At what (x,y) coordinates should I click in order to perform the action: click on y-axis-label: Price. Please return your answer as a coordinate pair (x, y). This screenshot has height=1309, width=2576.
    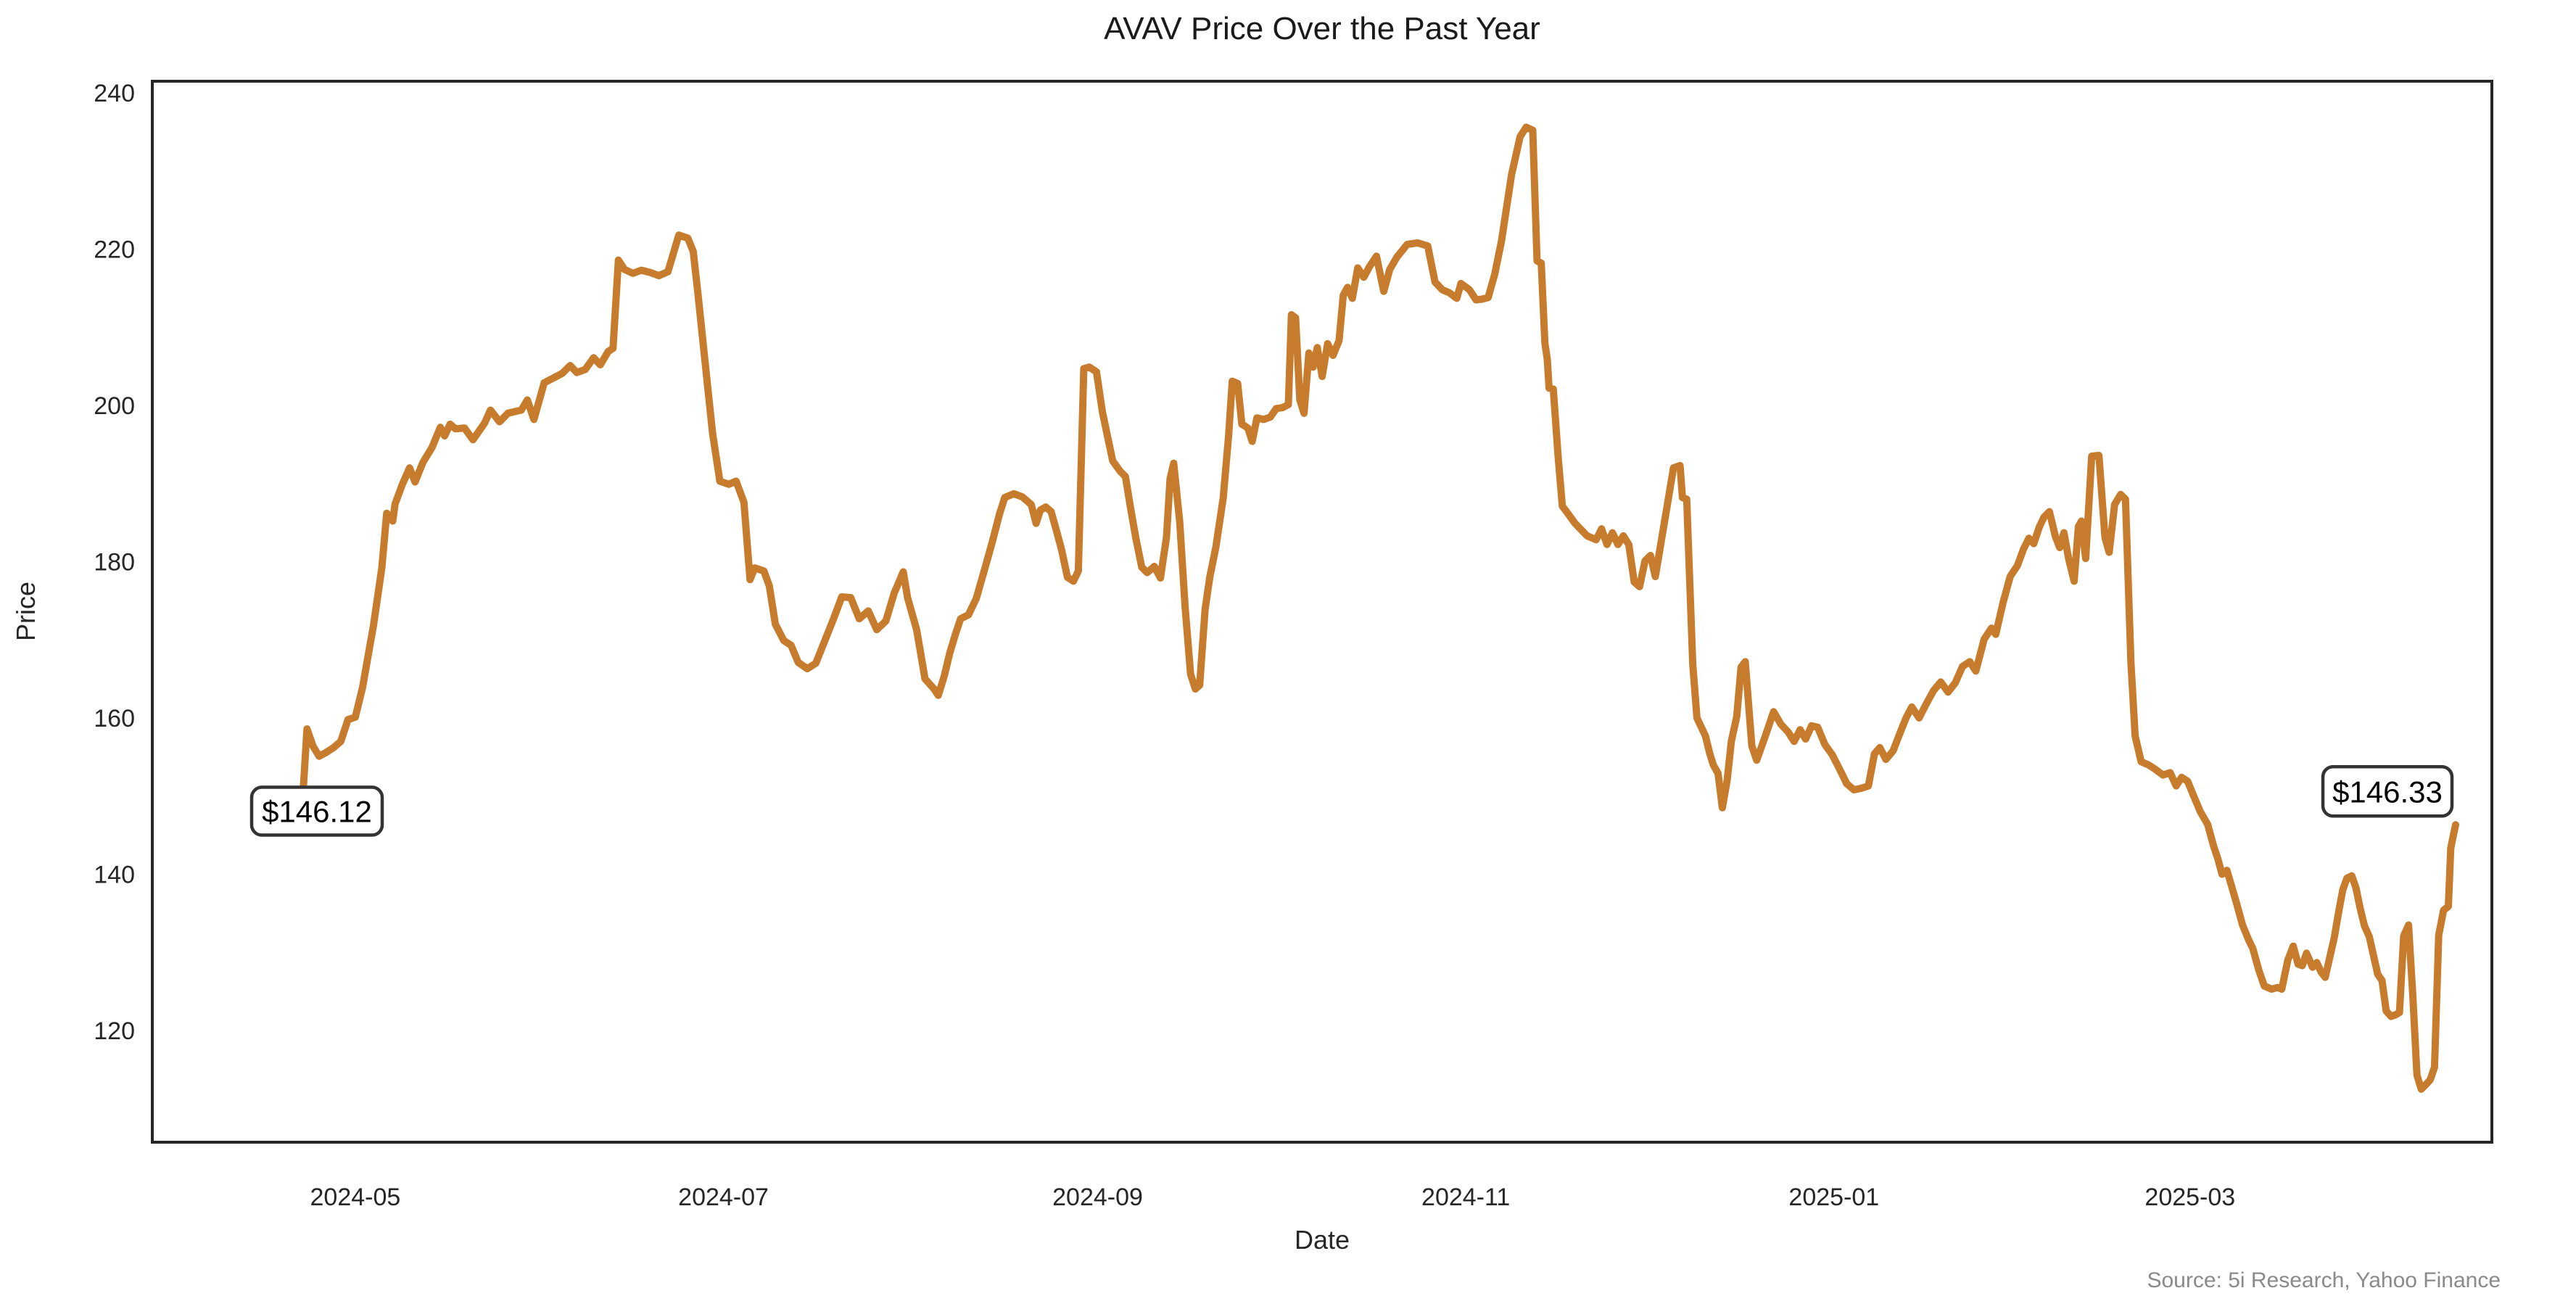
    Looking at the image, I should click on (26, 612).